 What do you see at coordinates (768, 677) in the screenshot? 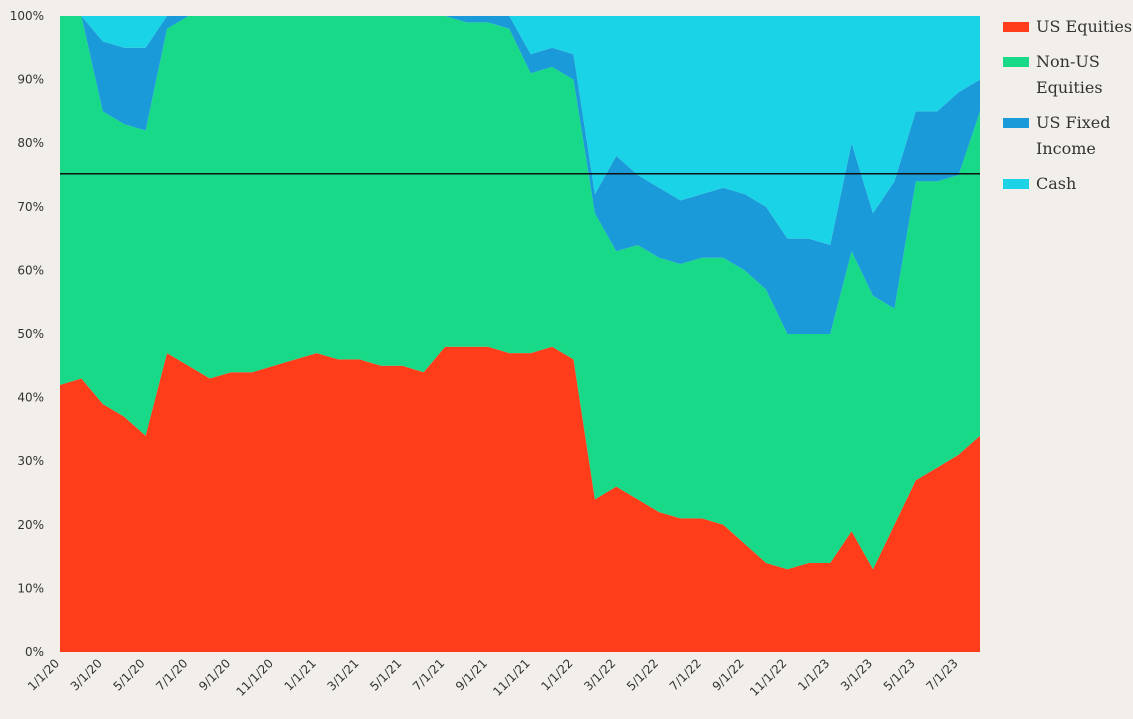
I see `x-tick-label: 11/1/22` at bounding box center [768, 677].